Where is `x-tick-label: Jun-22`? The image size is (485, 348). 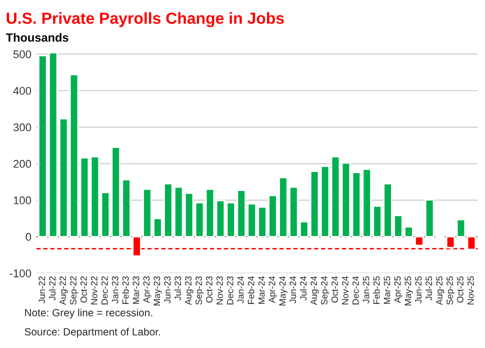 x-tick-label: Jun-22 is located at coordinates (42, 290).